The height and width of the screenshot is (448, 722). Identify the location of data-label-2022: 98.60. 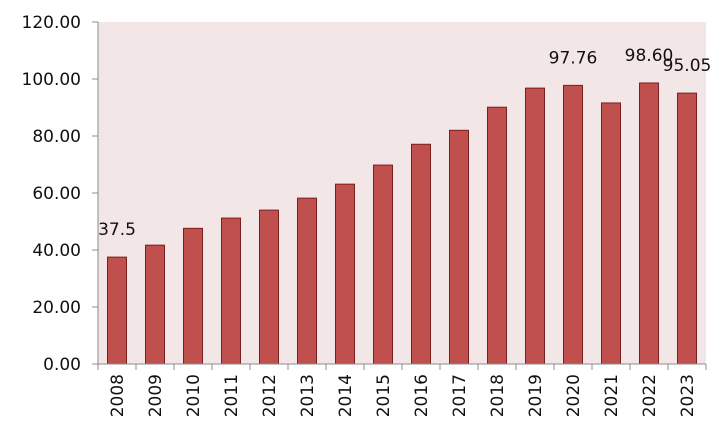
(649, 56).